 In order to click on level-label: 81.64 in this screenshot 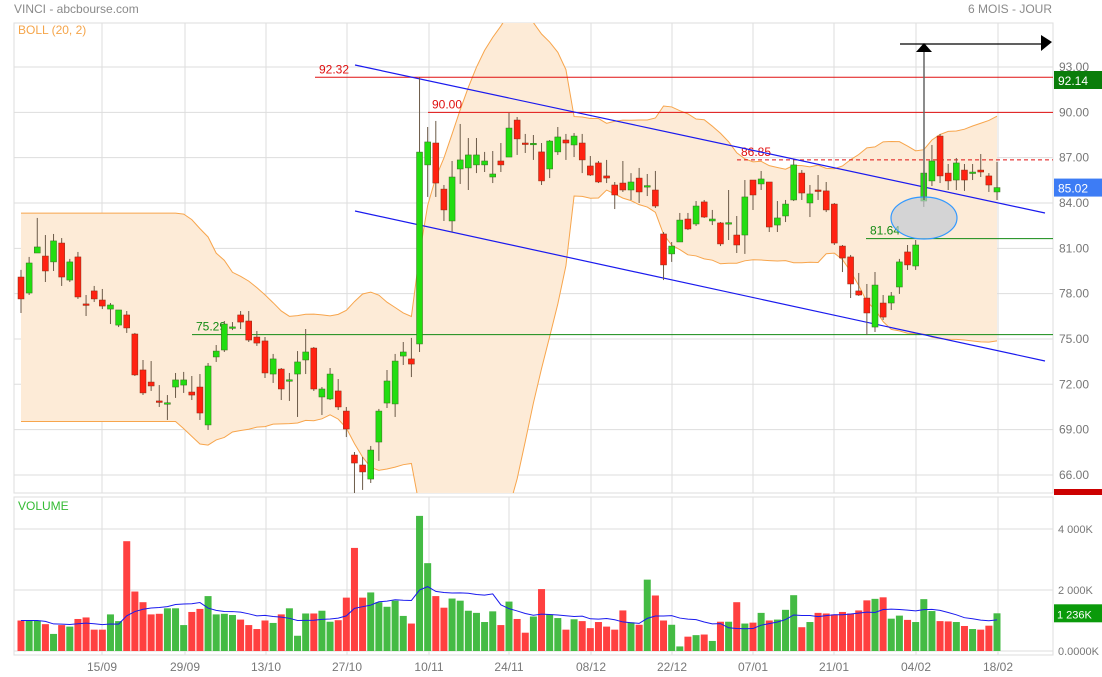, I will do `click(885, 231)`.